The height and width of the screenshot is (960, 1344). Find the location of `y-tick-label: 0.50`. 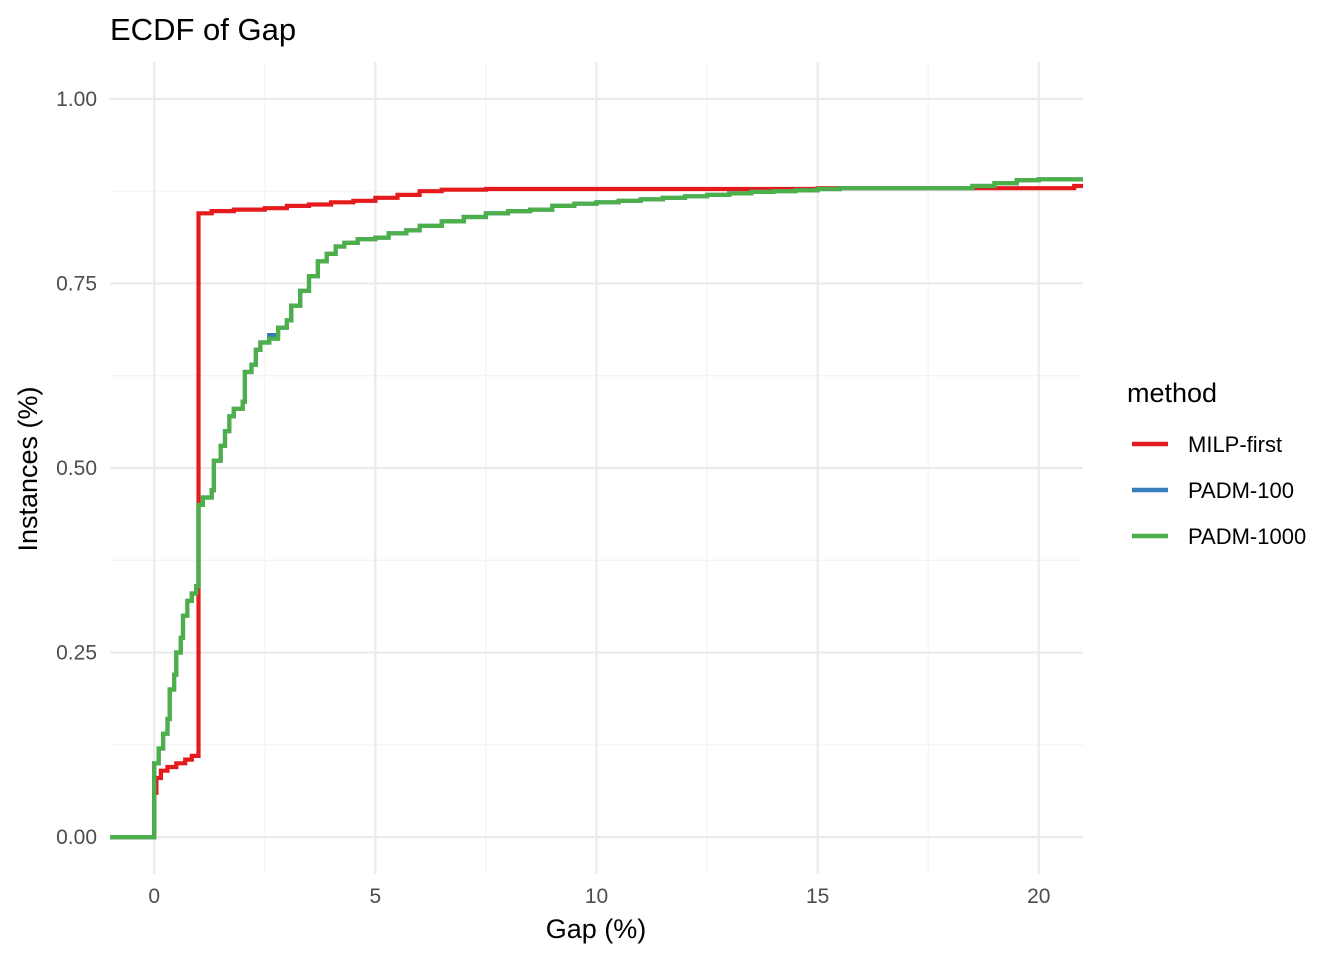

y-tick-label: 0.50 is located at coordinates (76, 468).